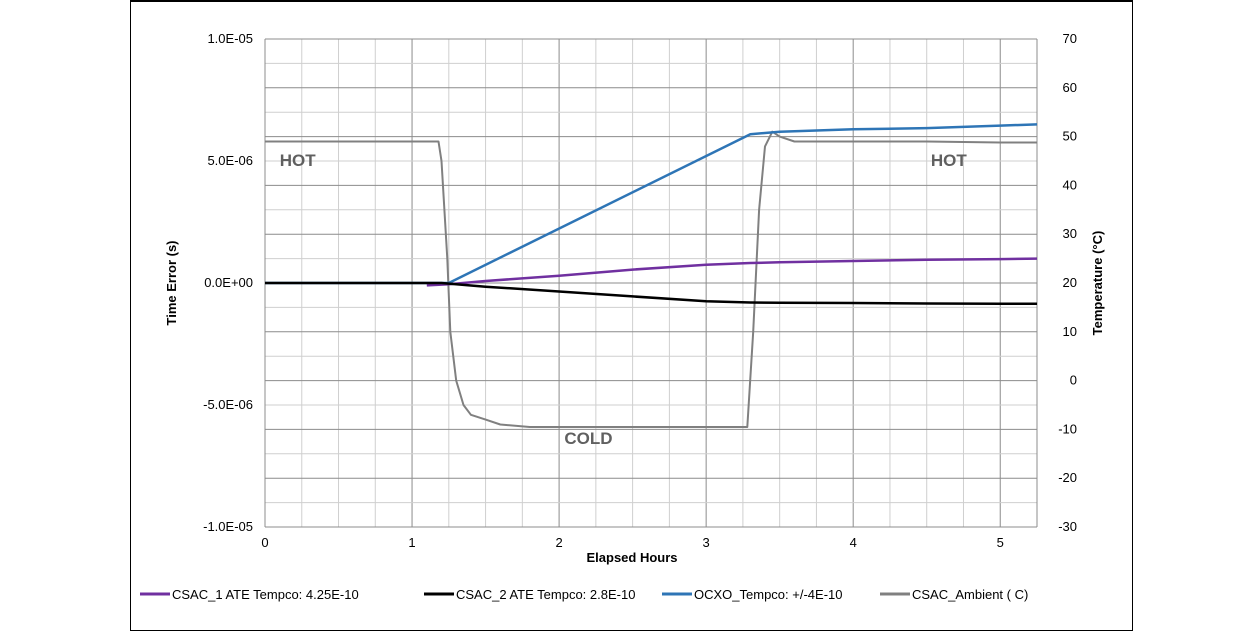 The height and width of the screenshot is (632, 1246). I want to click on x-tick-label: 2, so click(558, 542).